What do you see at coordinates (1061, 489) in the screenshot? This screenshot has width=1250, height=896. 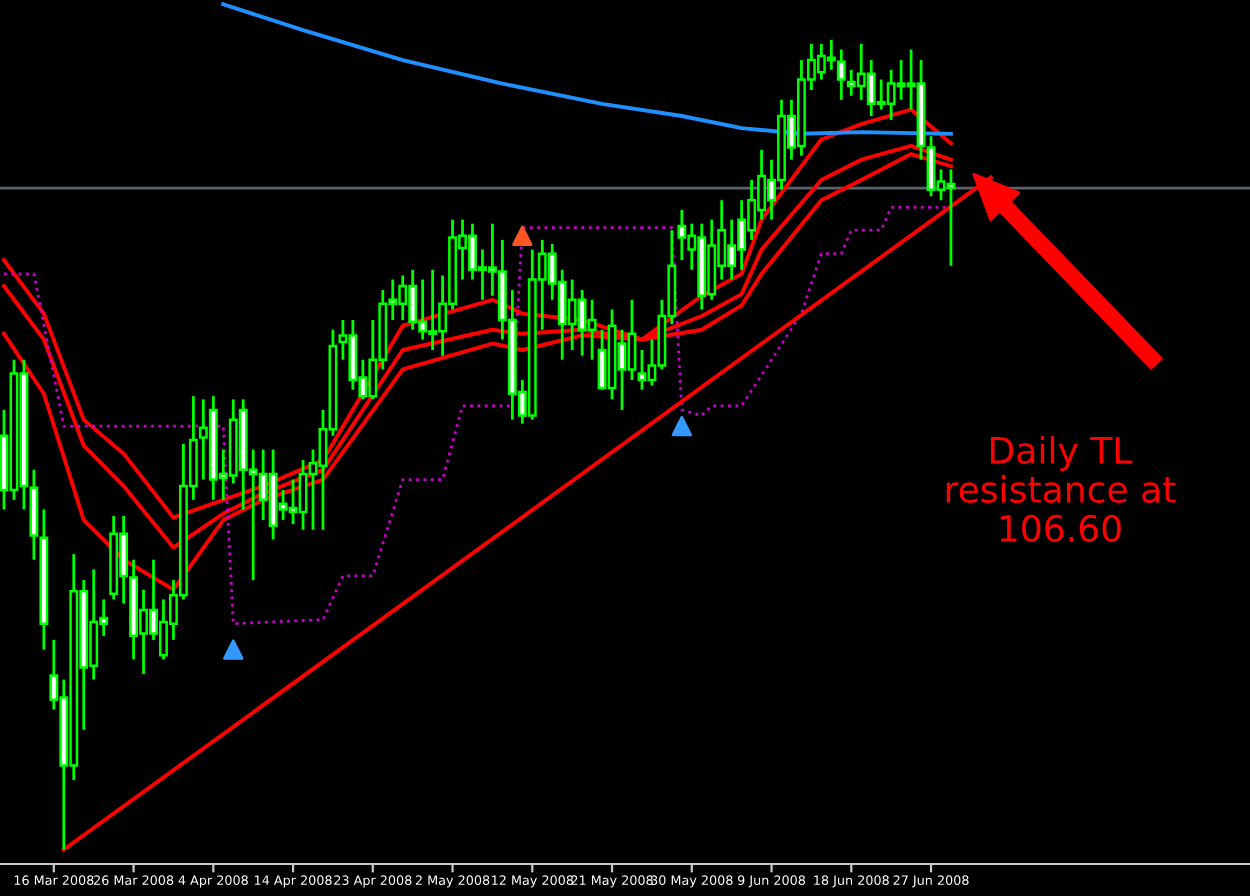 I see `annotation: Daily TL resistance at 106.60` at bounding box center [1061, 489].